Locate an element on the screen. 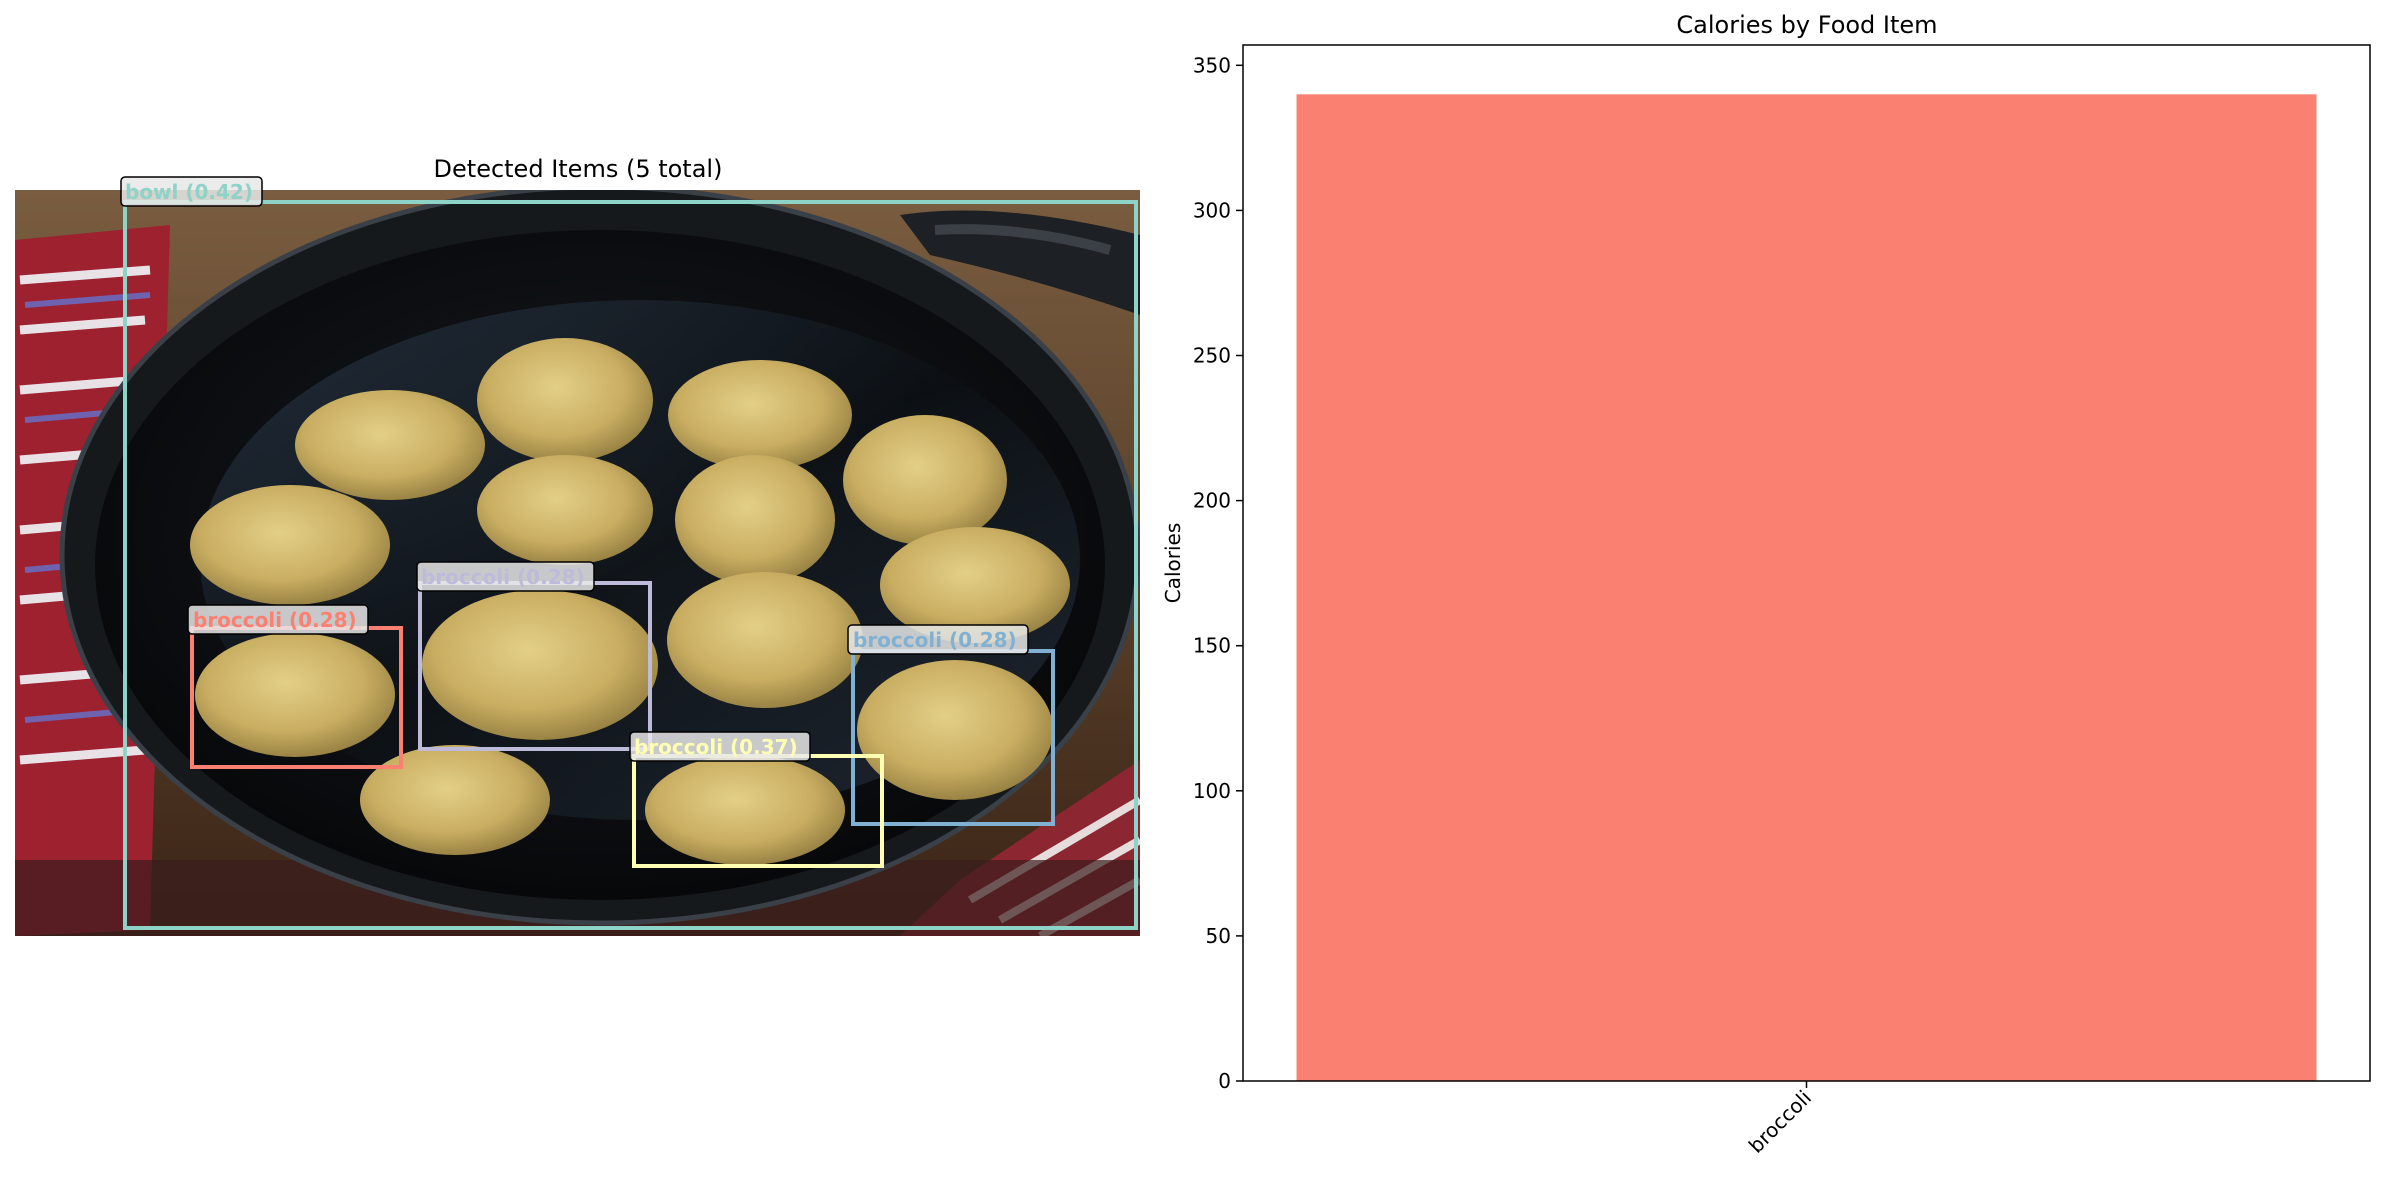 Image resolution: width=2385 pixels, height=1182 pixels. y-tick-label-300: 300 is located at coordinates (1212, 210).